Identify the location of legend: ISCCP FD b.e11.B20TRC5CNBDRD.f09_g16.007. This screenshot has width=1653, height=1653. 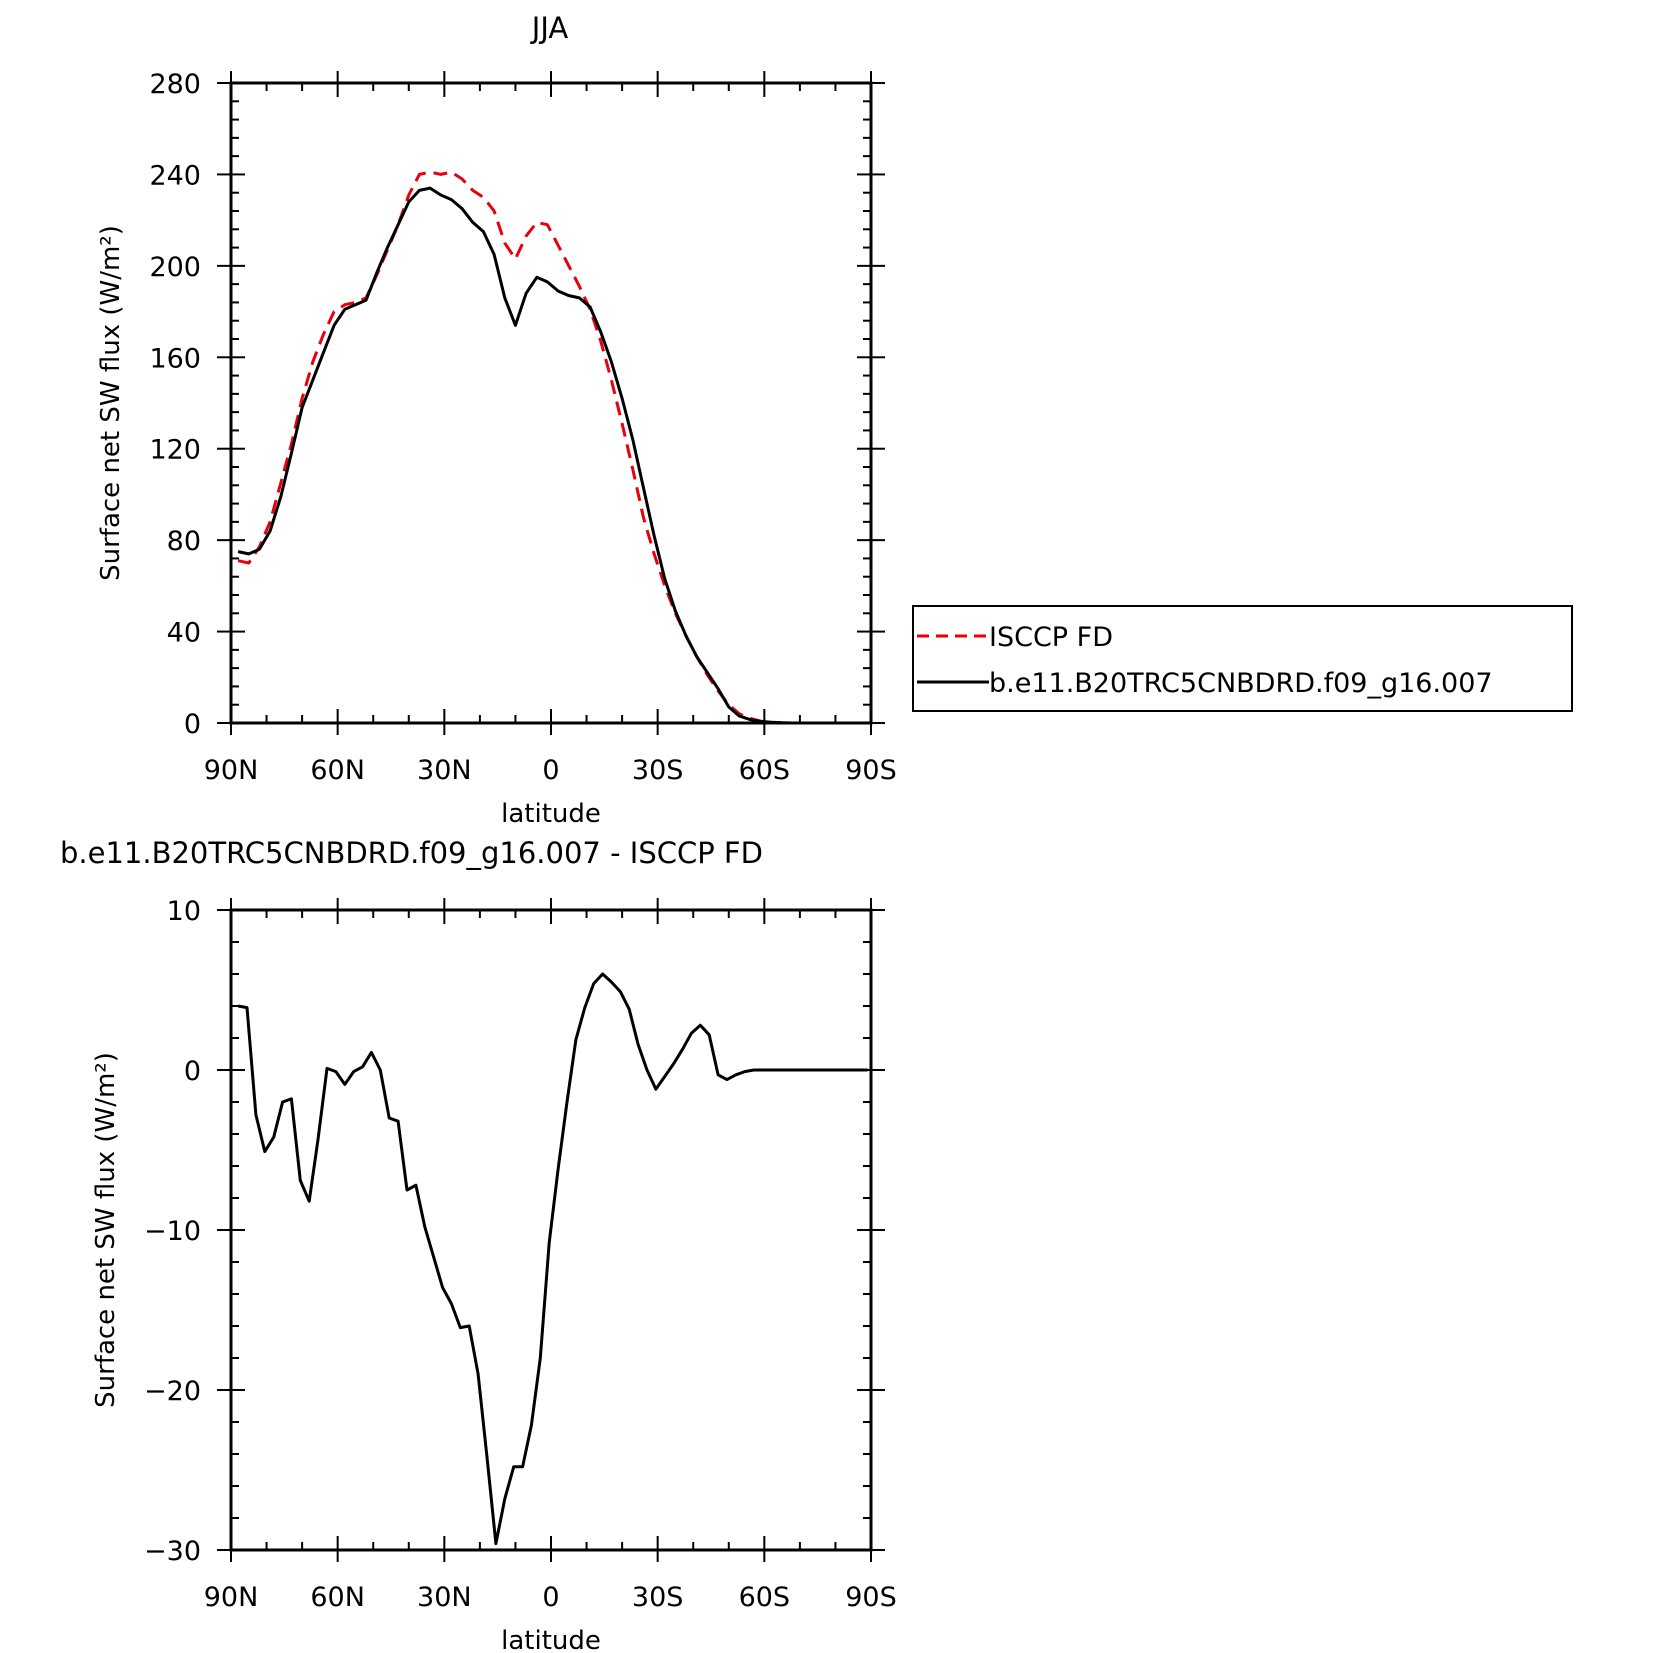
(1242, 658).